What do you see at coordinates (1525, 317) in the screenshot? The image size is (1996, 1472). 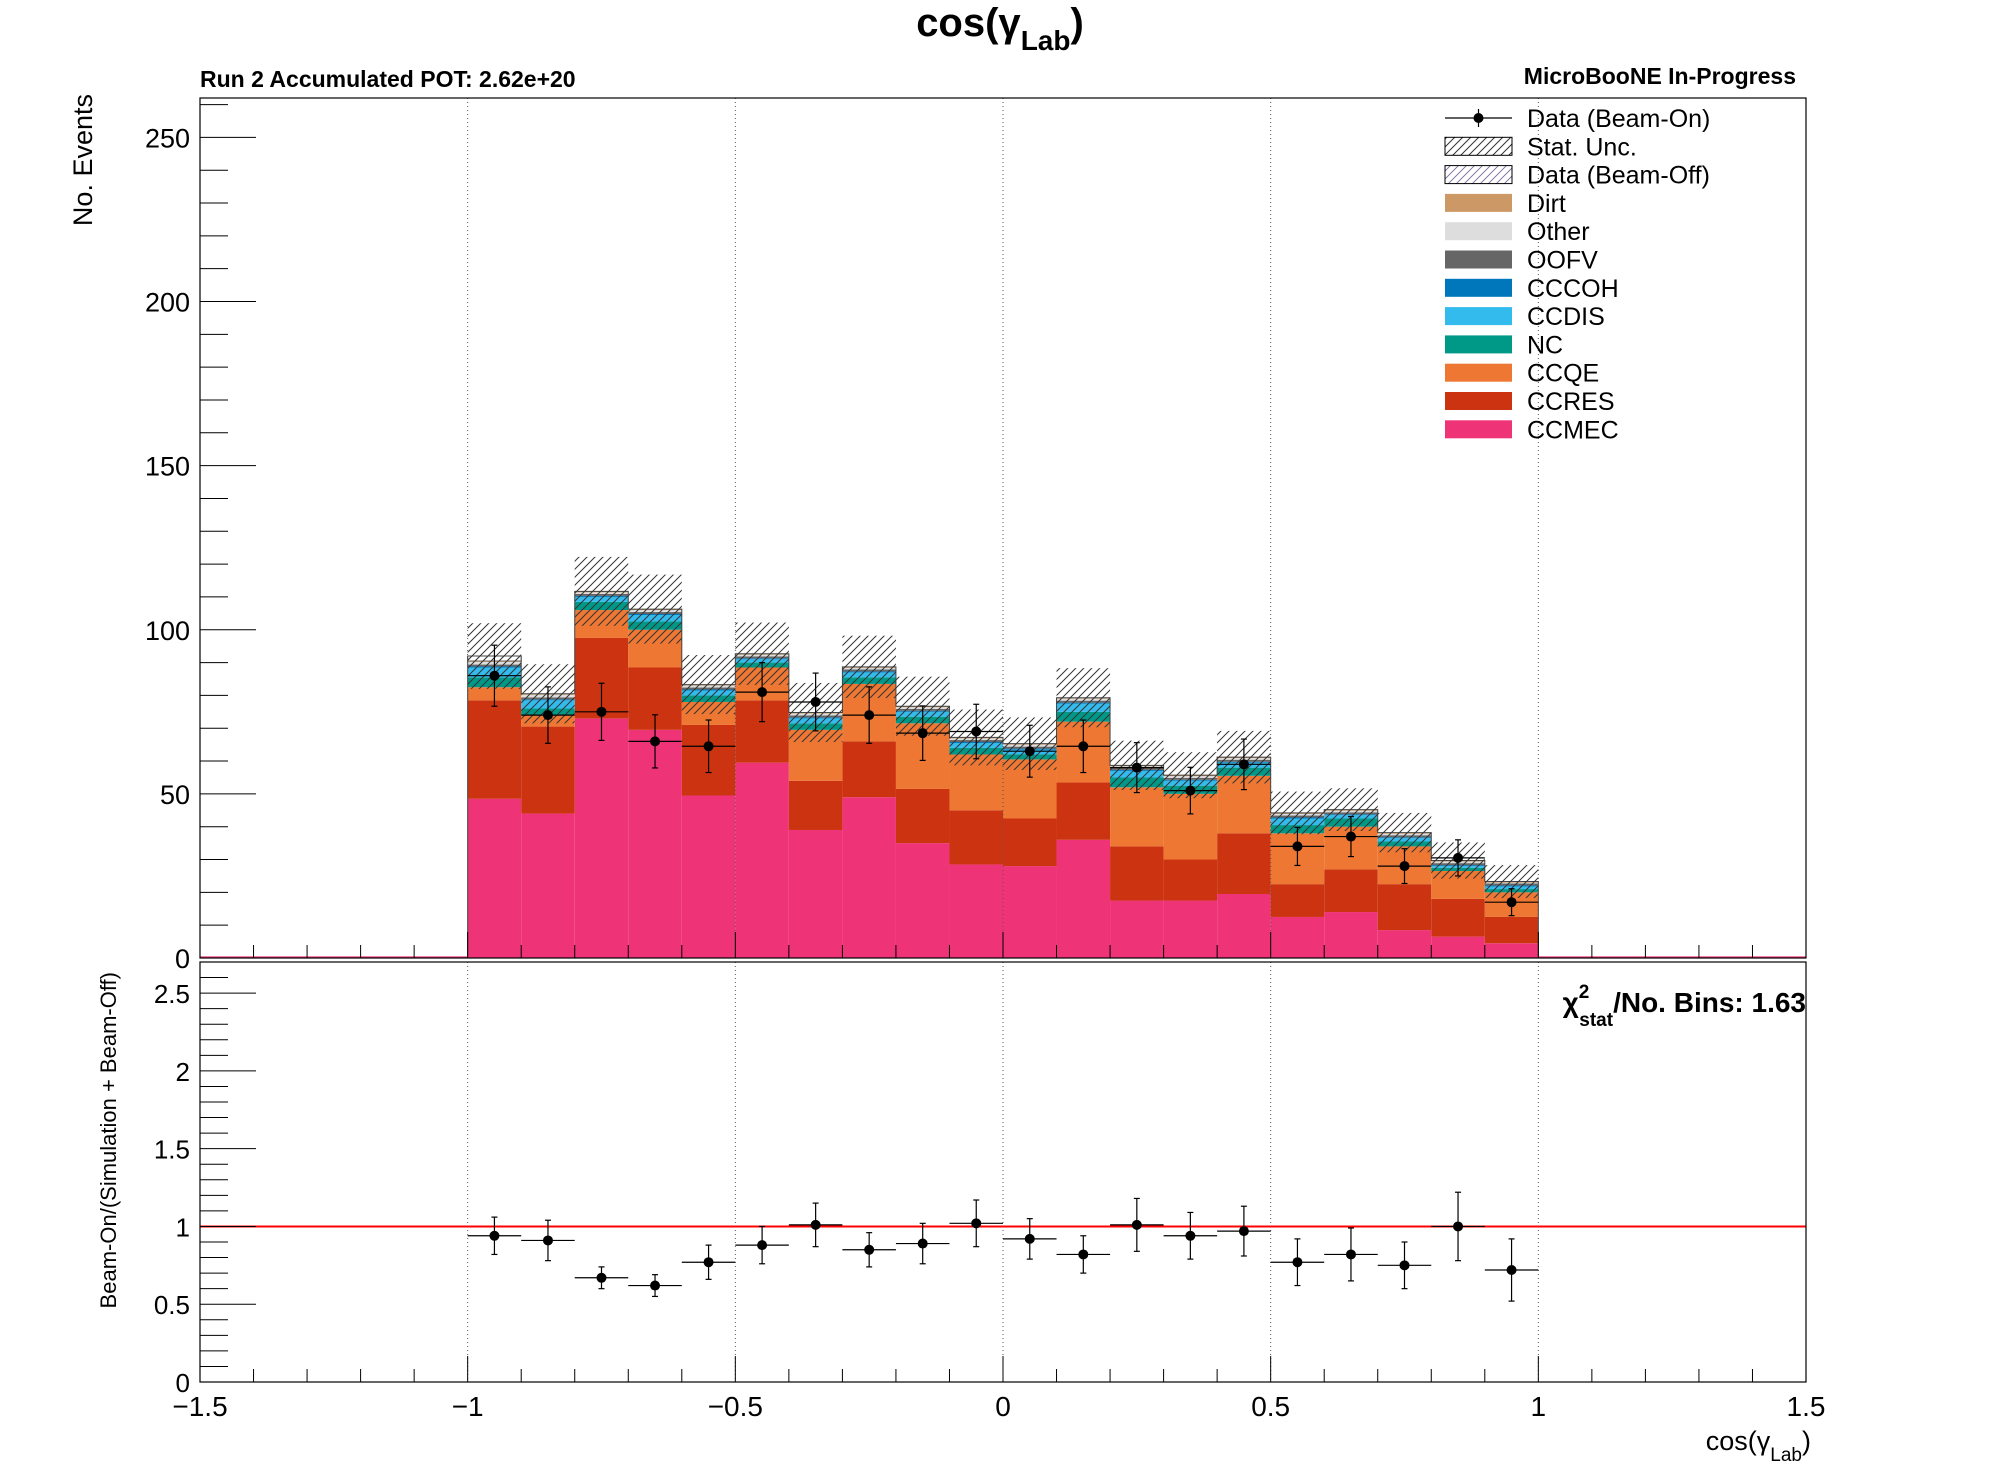 I see `legend-item: CCDIS` at bounding box center [1525, 317].